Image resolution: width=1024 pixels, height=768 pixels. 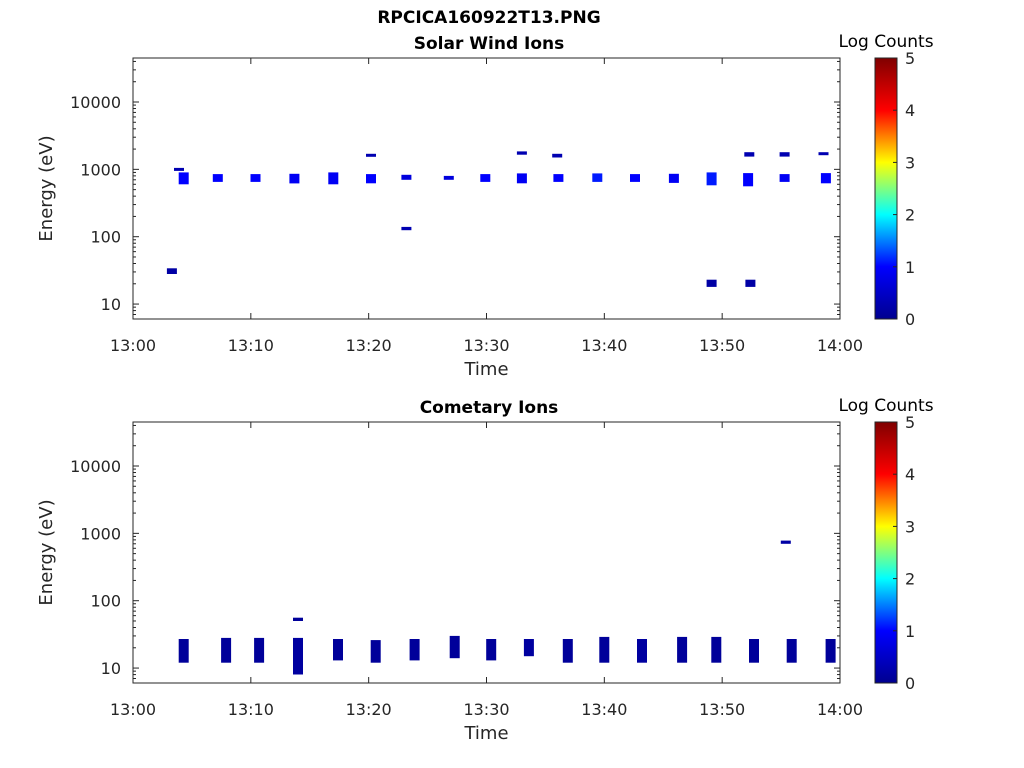 I want to click on panel-title: Solar Wind Ions, so click(x=489, y=44).